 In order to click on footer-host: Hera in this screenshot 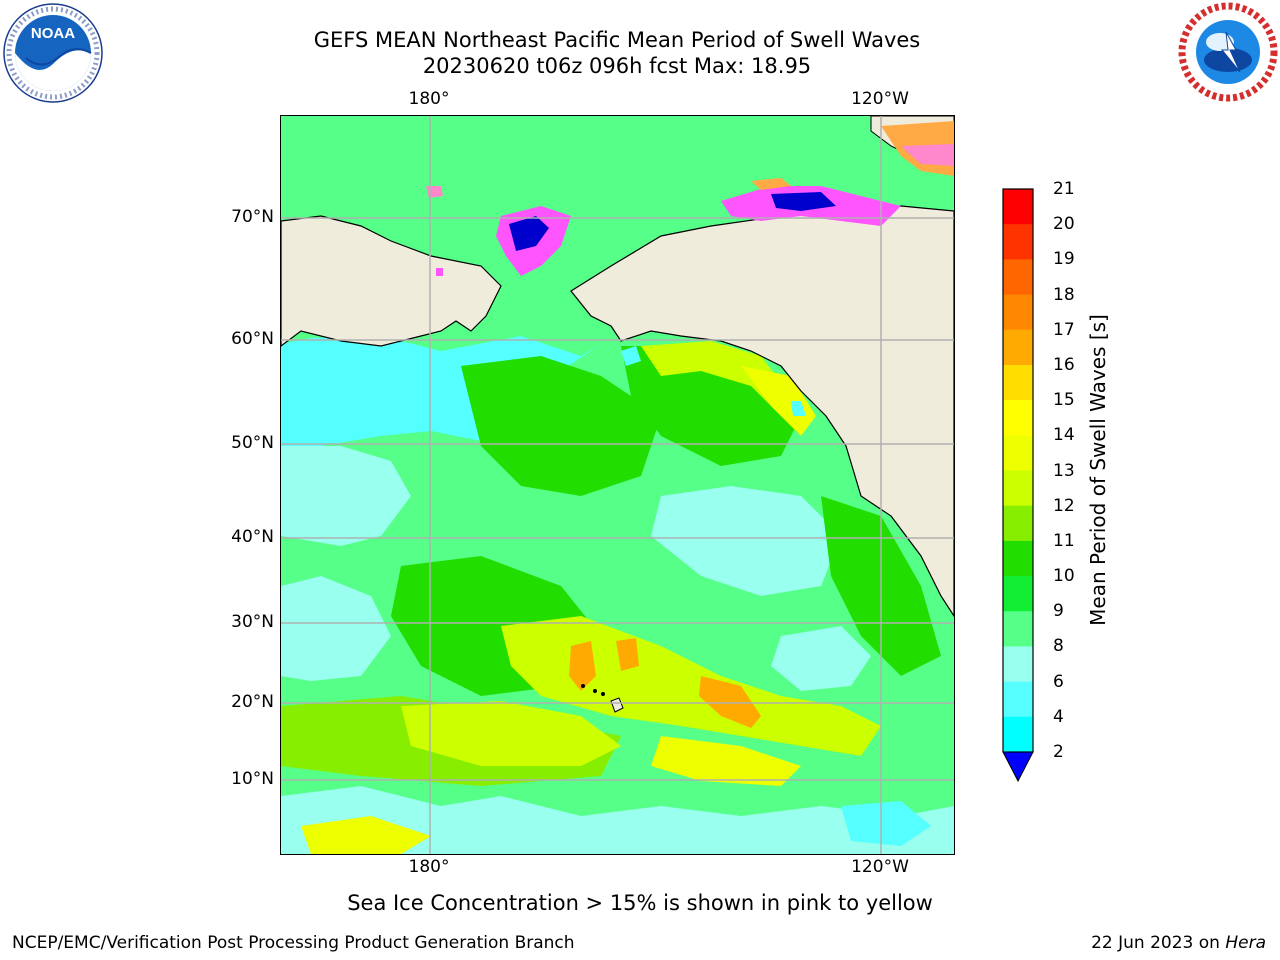, I will do `click(1245, 943)`.